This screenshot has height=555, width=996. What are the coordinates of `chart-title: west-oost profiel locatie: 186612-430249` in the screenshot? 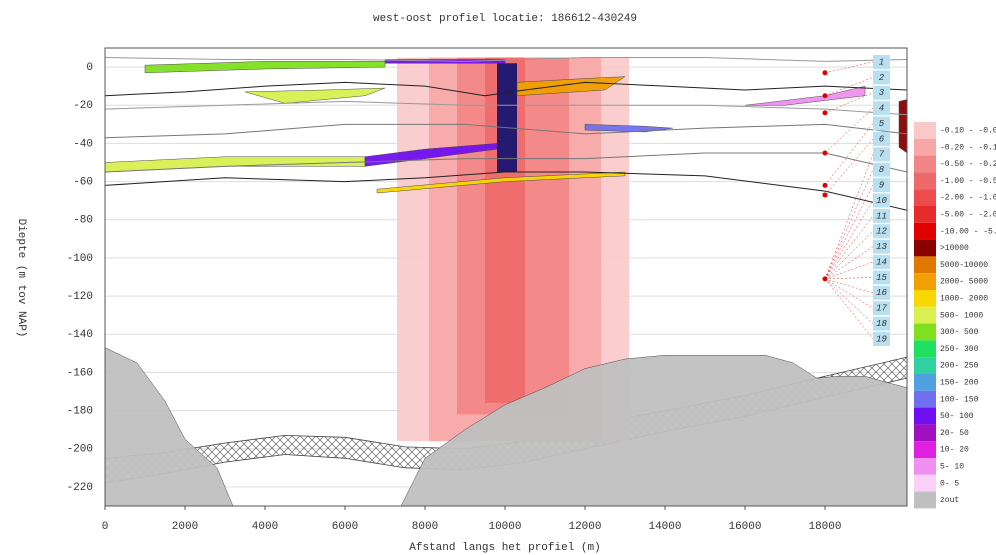 It's located at (505, 19).